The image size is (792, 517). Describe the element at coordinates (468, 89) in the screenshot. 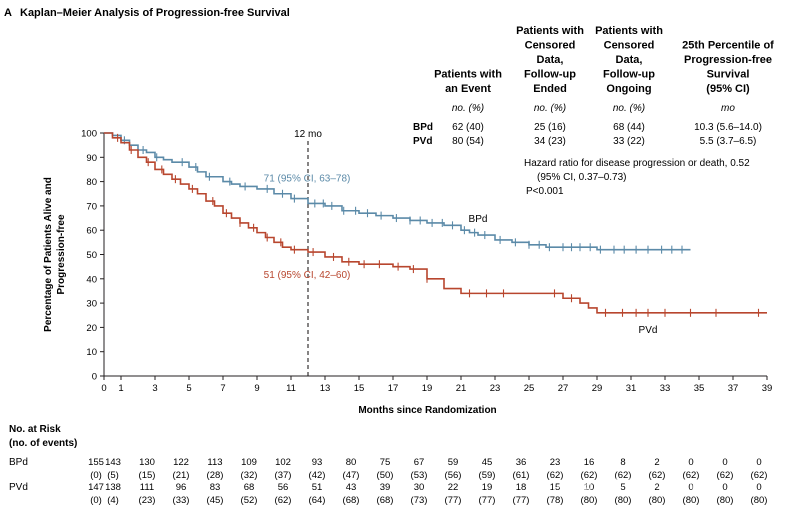

I see `table-header-1-line-2: an Event` at that location.